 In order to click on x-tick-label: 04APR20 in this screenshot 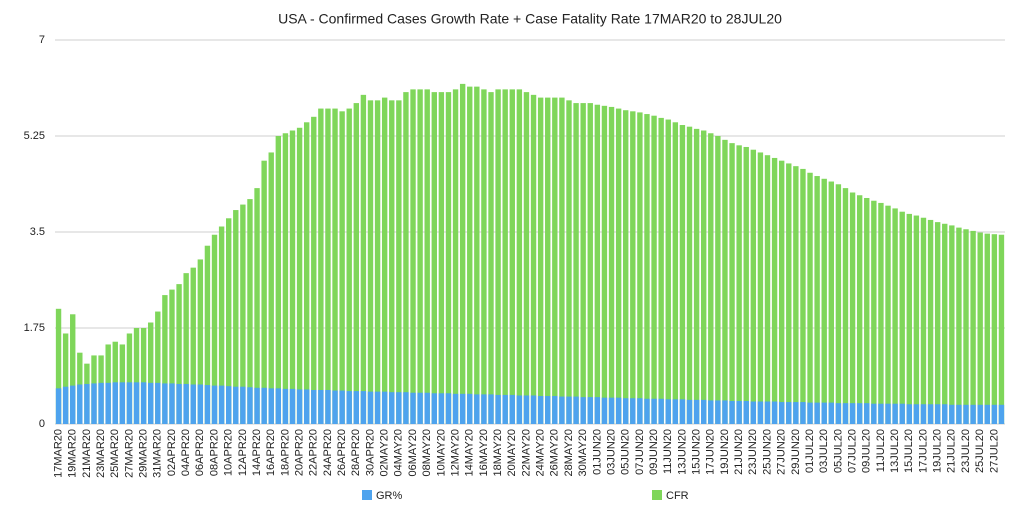, I will do `click(186, 452)`.